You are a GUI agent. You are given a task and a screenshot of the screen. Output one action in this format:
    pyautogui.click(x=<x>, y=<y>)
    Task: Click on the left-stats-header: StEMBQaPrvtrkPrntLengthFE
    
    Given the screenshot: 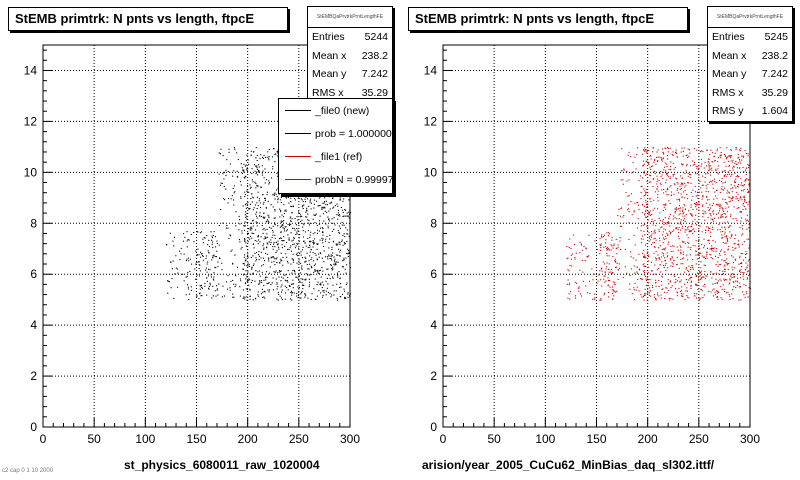 What is the action you would take?
    pyautogui.click(x=350, y=17)
    